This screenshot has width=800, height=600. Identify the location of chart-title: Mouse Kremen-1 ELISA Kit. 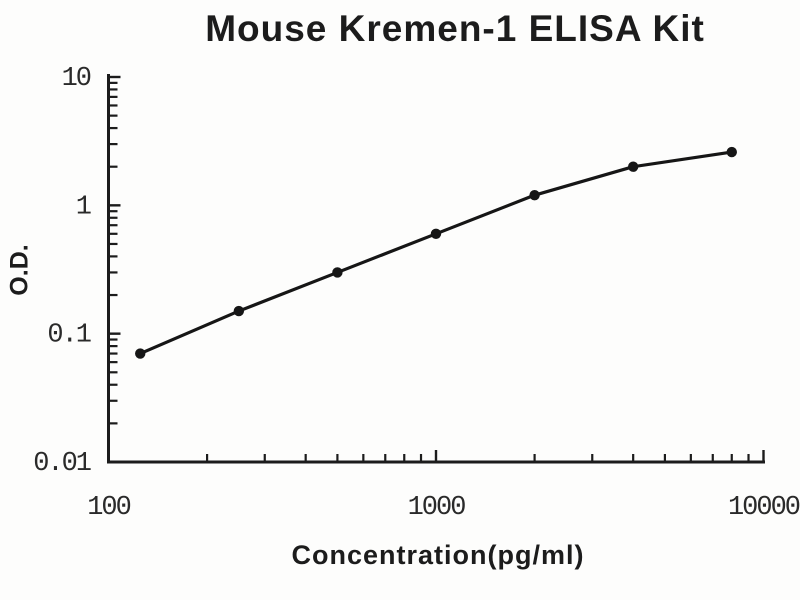
(455, 28).